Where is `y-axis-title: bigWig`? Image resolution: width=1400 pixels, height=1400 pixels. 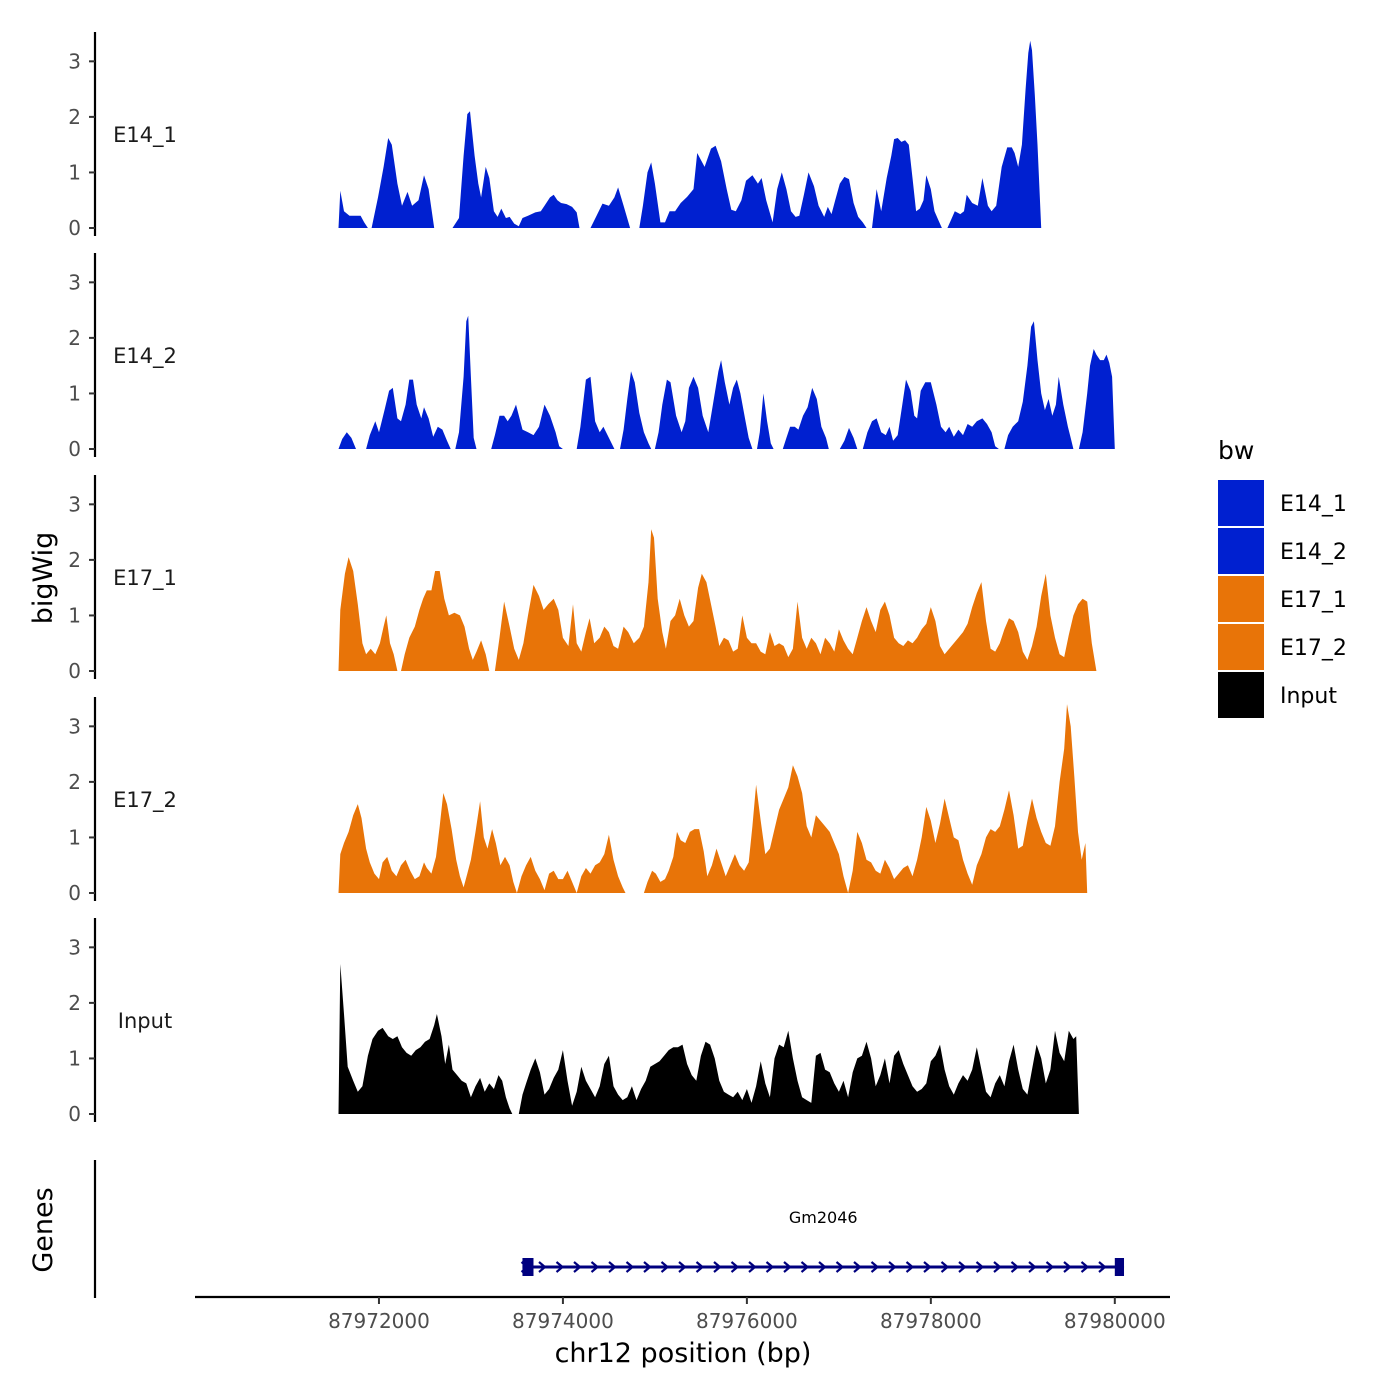
y-axis-title: bigWig is located at coordinates (43, 578).